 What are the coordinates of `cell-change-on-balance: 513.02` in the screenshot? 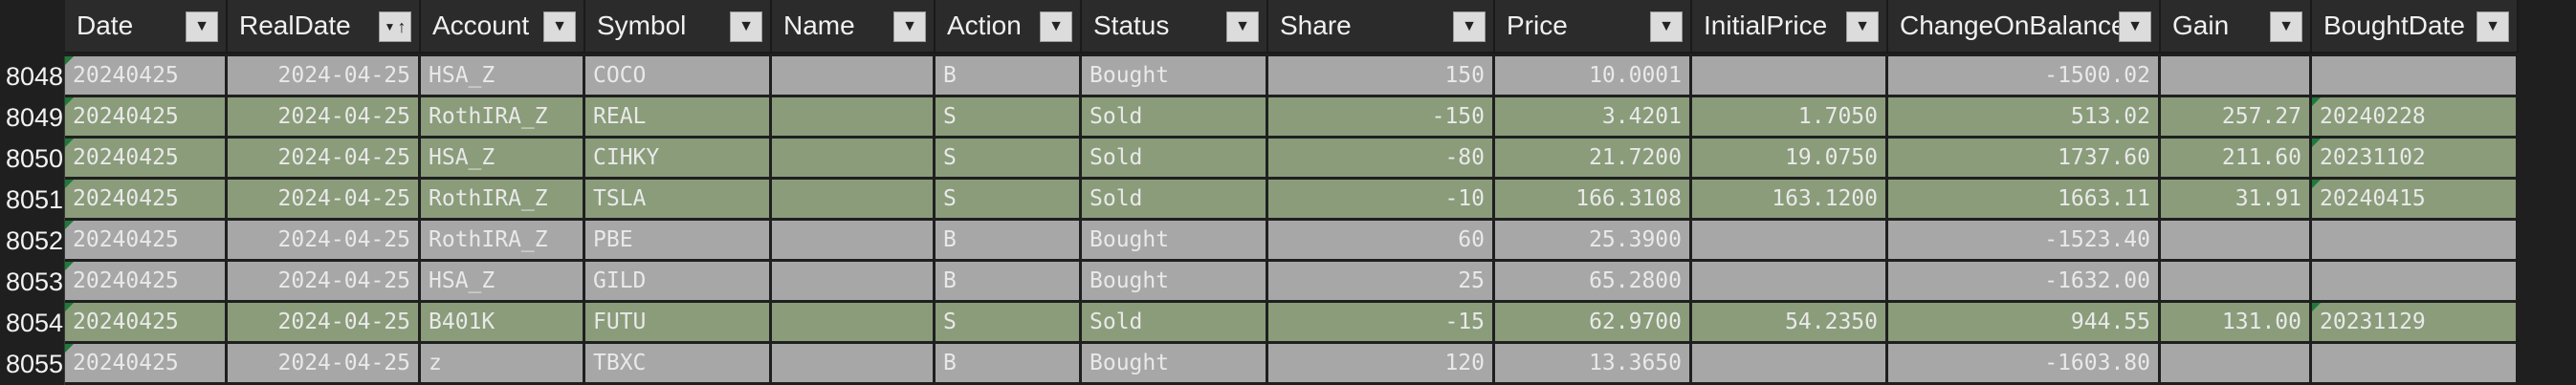 It's located at (2025, 118).